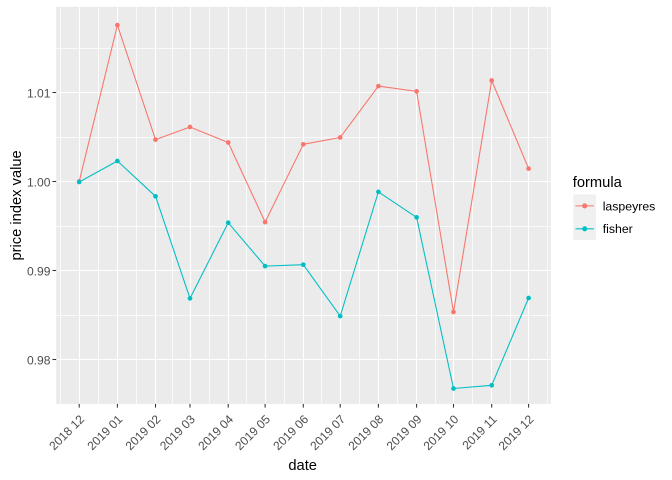 The width and height of the screenshot is (672, 480). What do you see at coordinates (39, 360) in the screenshot?
I see `svg-text: 0.98` at bounding box center [39, 360].